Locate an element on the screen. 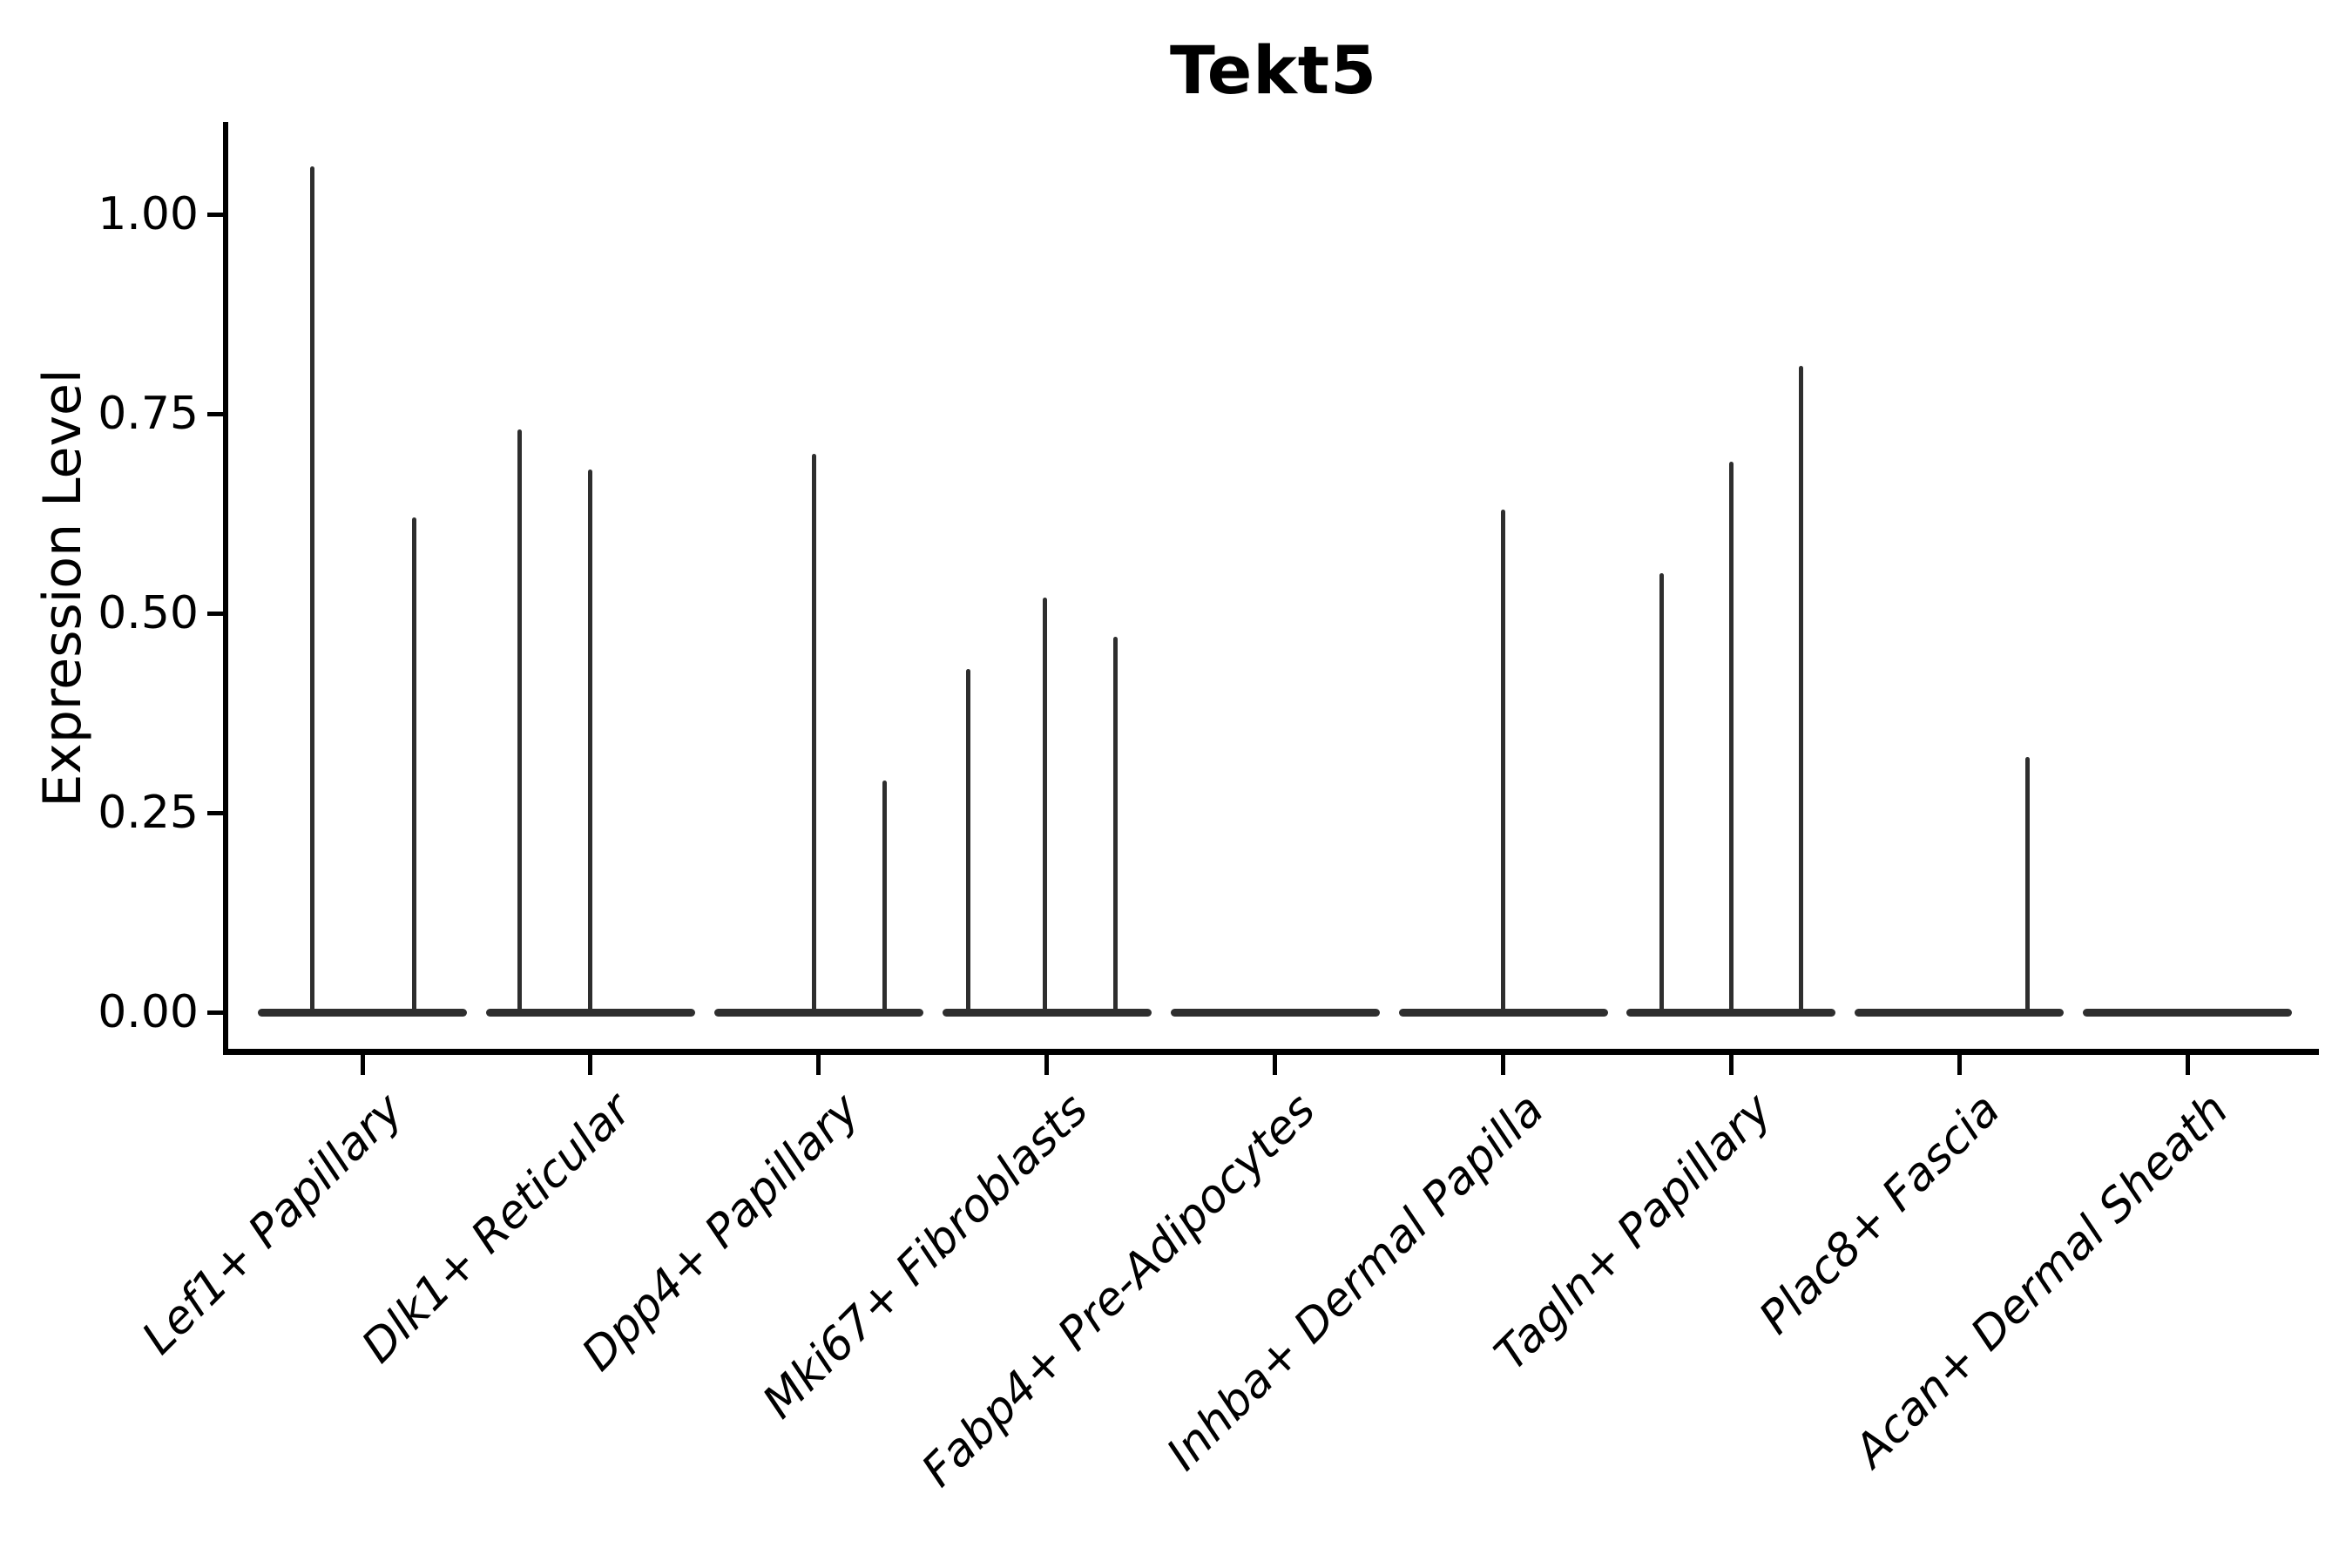 Image resolution: width=2352 pixels, height=1568 pixels. x-tick-label: Plac8+ Fascia is located at coordinates (1880, 1214).